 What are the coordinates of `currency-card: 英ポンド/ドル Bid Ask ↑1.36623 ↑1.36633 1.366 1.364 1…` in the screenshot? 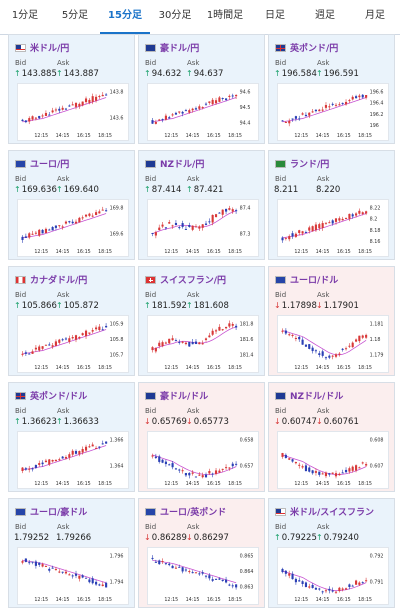 It's located at (71, 437).